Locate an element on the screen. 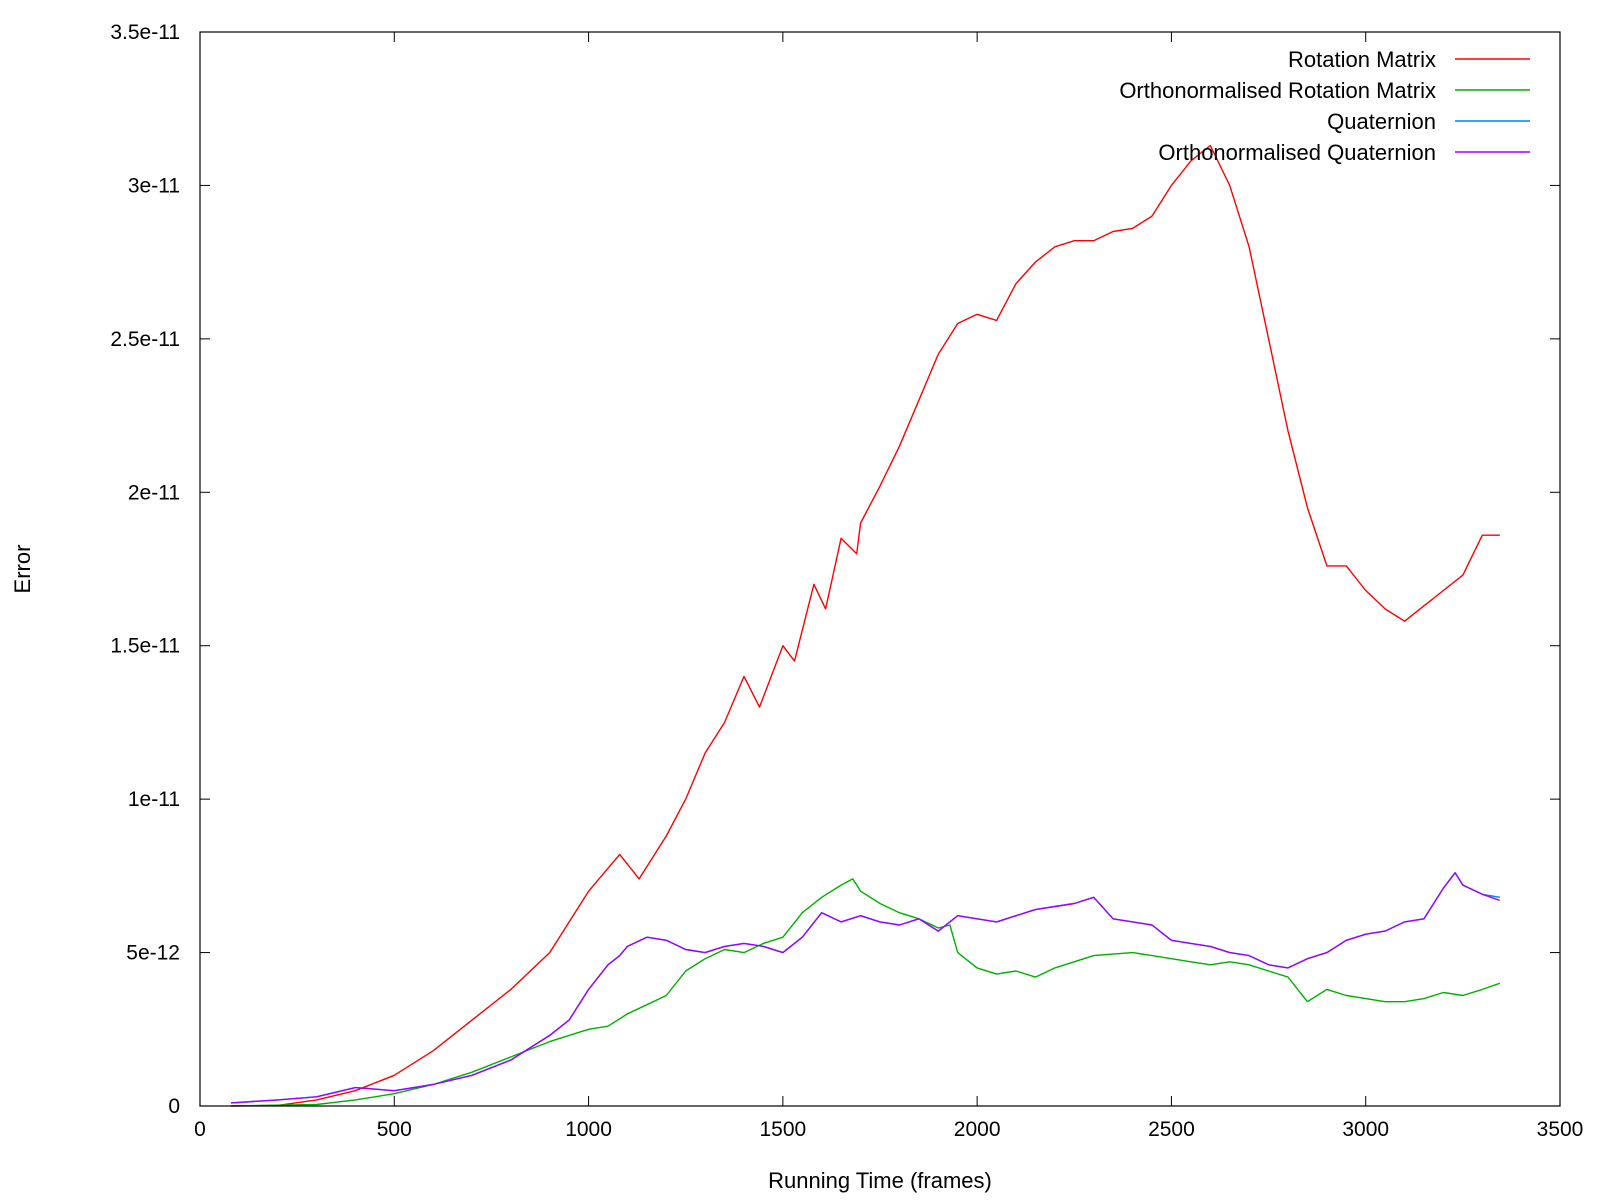 This screenshot has height=1200, width=1600. y-tick-label: 2.5e-11 is located at coordinates (145, 339).